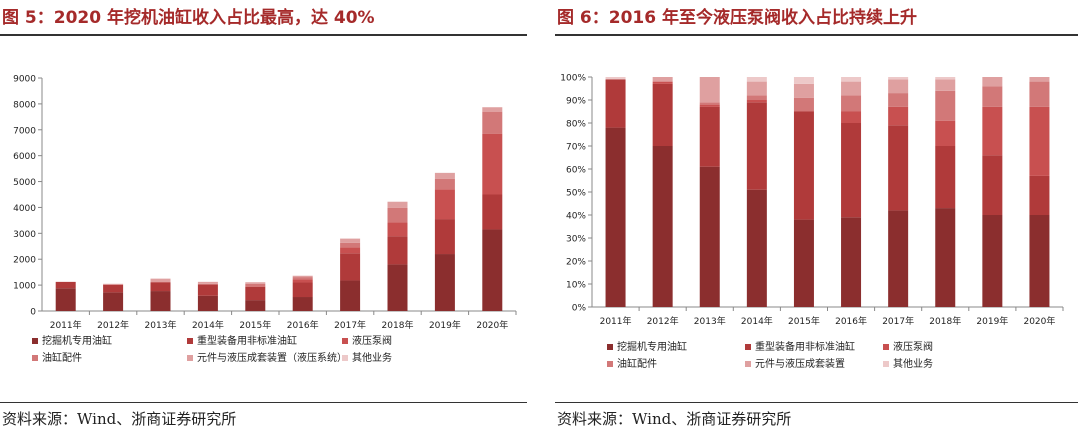  What do you see at coordinates (208, 325) in the screenshot?
I see `x-tick-label: 2014年` at bounding box center [208, 325].